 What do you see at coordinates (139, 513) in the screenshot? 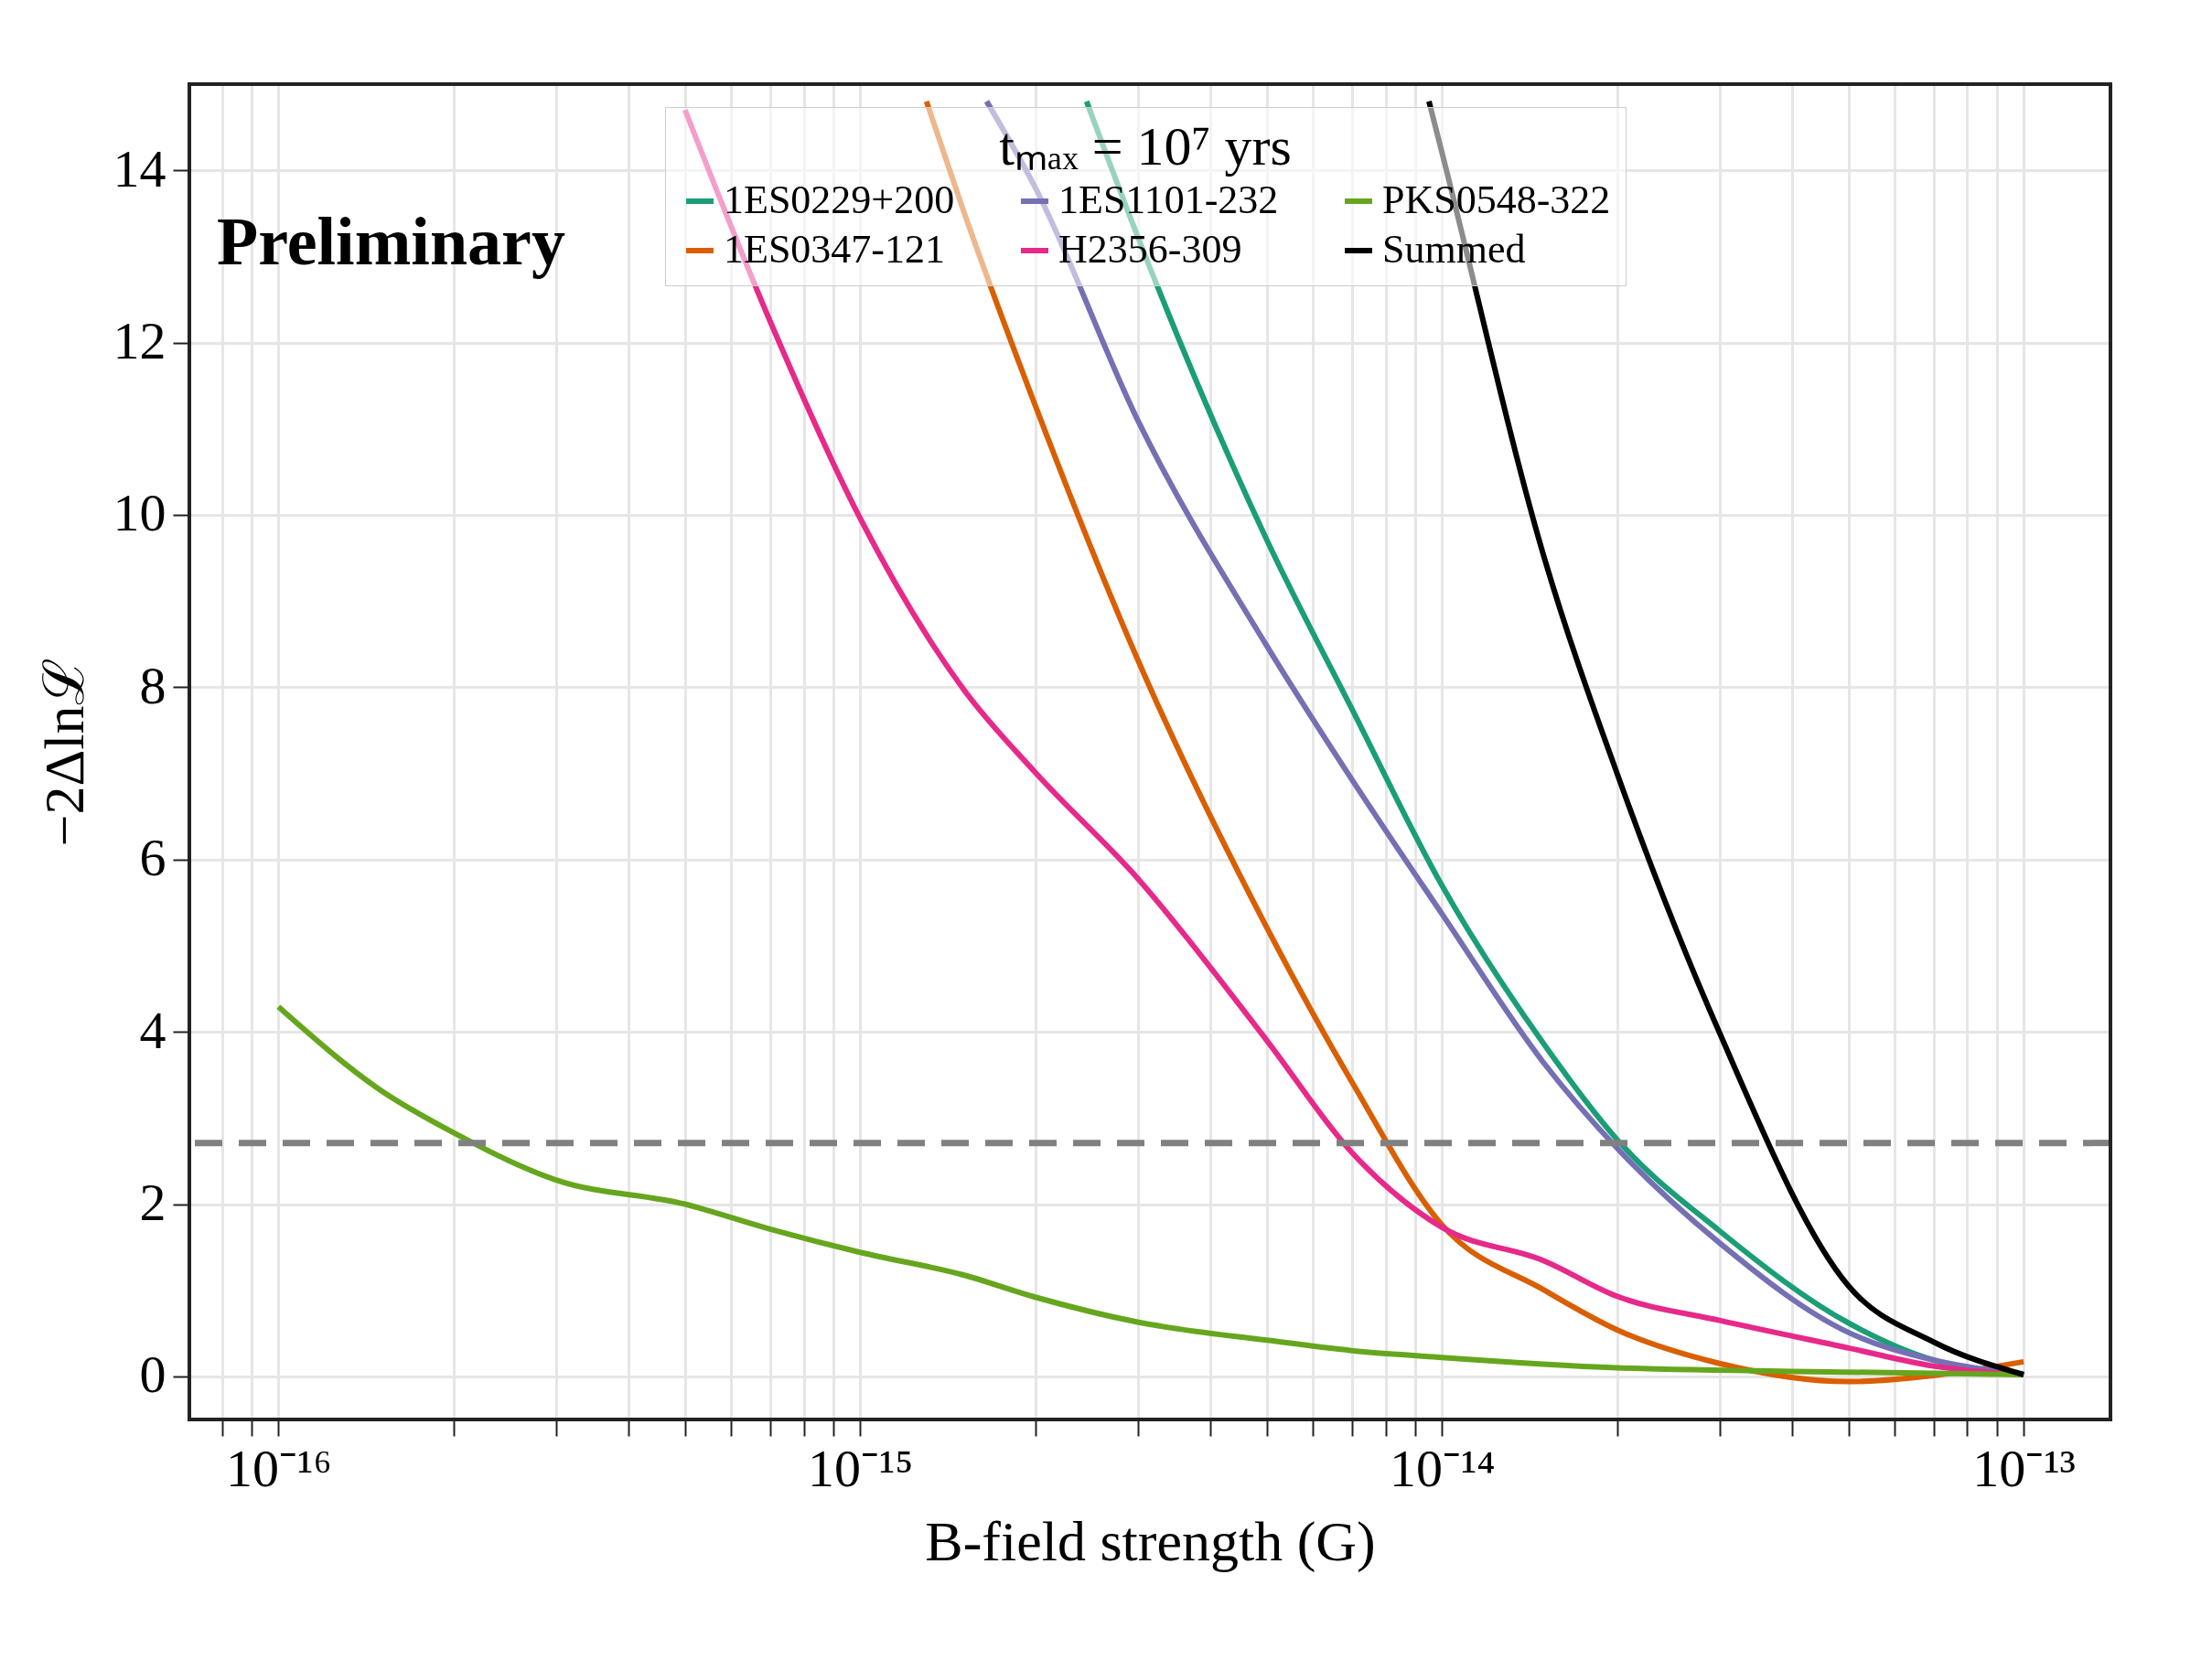
I see `y-tick-label: 10` at bounding box center [139, 513].